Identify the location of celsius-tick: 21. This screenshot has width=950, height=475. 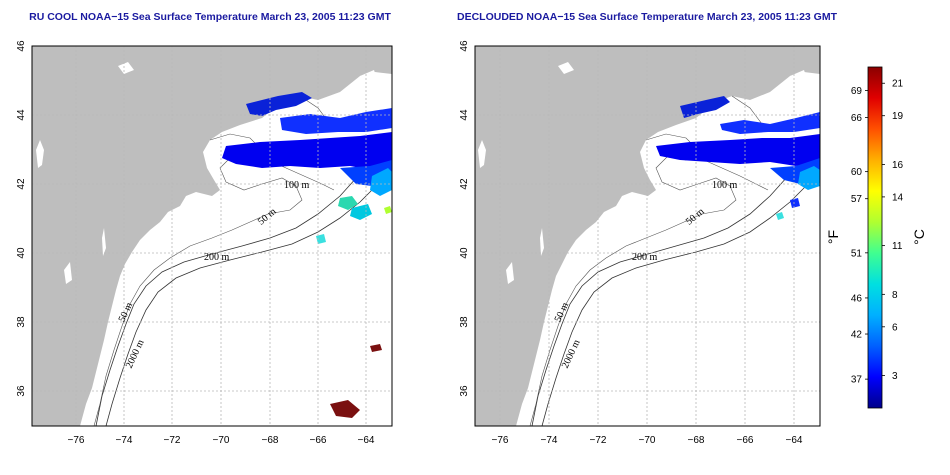
(898, 84).